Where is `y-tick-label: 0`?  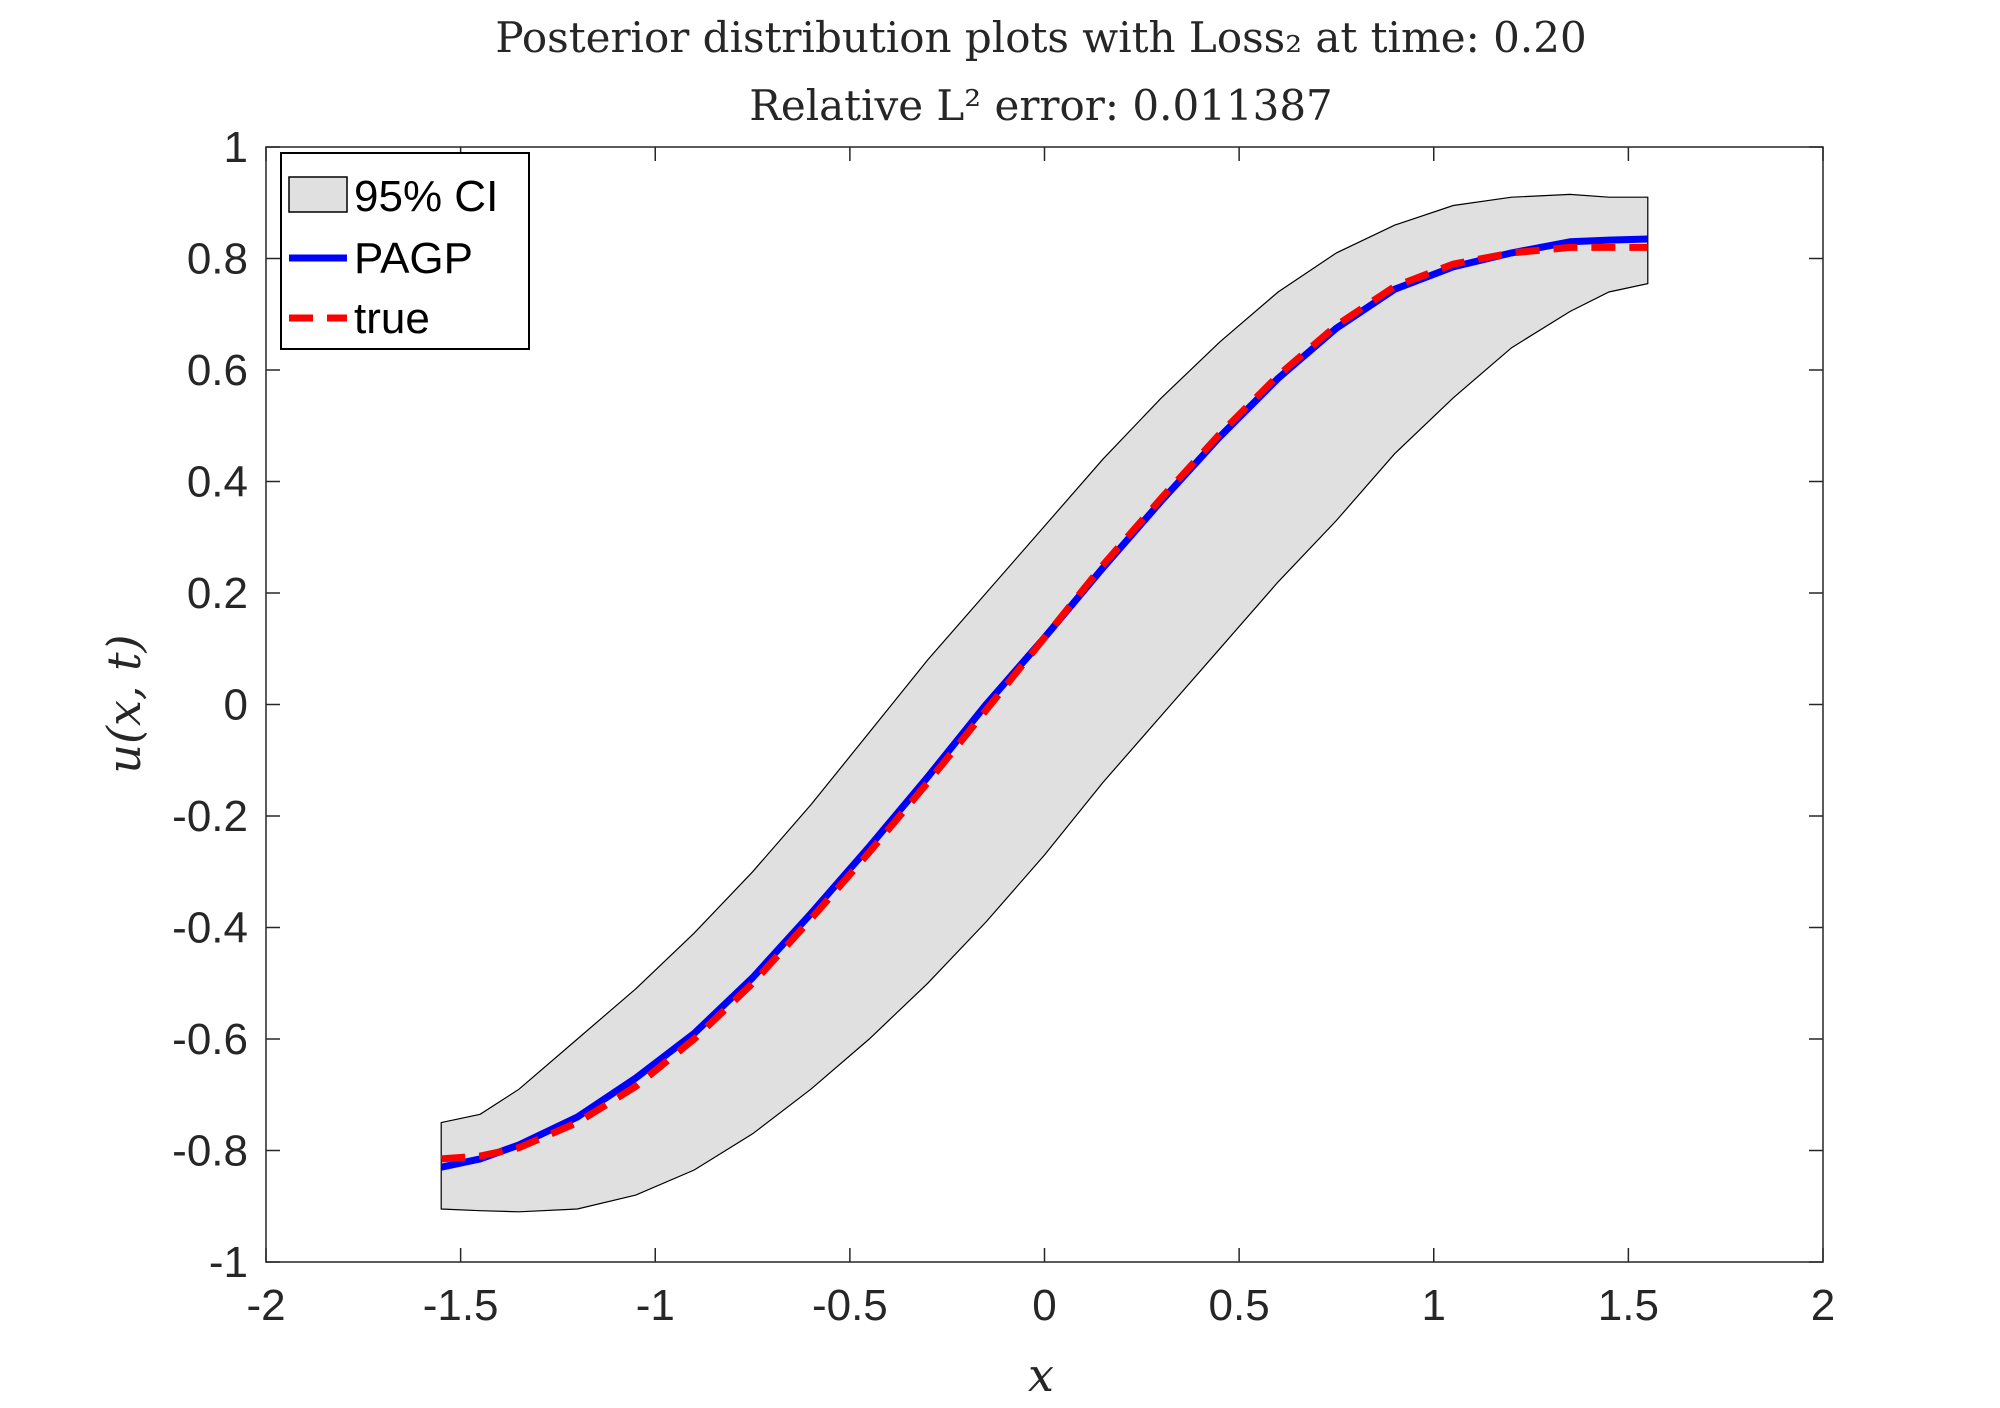 y-tick-label: 0 is located at coordinates (236, 705).